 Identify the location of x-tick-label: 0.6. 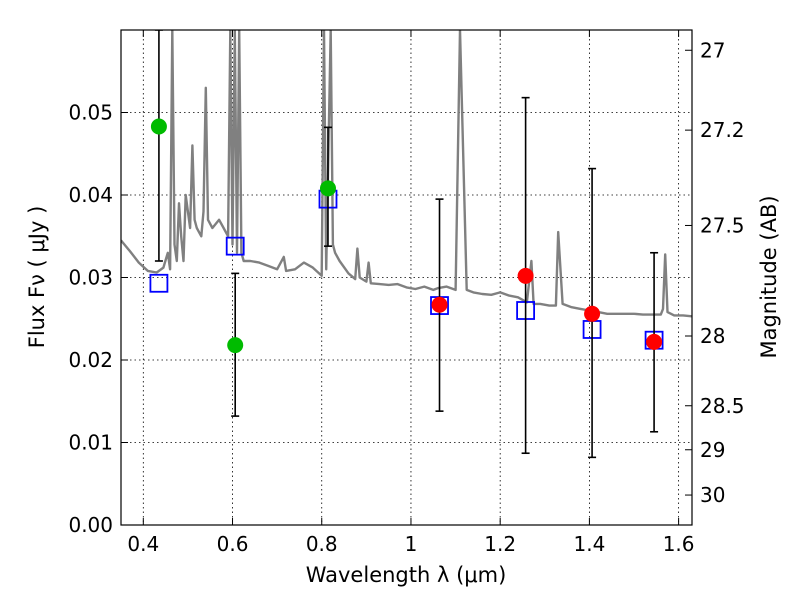
(233, 544).